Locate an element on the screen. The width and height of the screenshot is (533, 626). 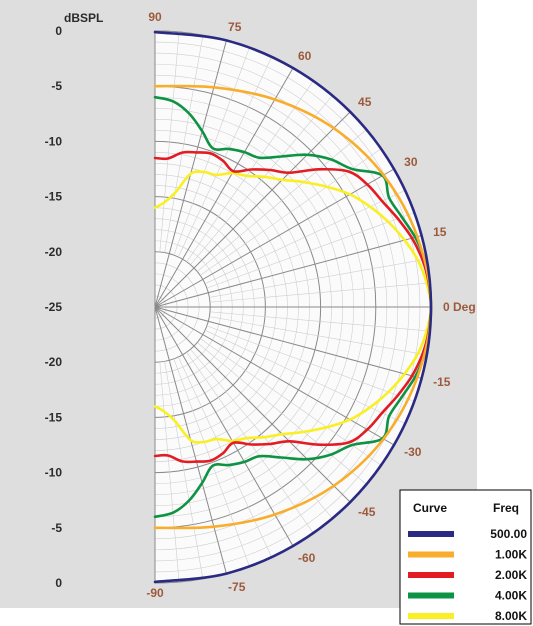
angle-label: 0 Deg is located at coordinates (459, 307).